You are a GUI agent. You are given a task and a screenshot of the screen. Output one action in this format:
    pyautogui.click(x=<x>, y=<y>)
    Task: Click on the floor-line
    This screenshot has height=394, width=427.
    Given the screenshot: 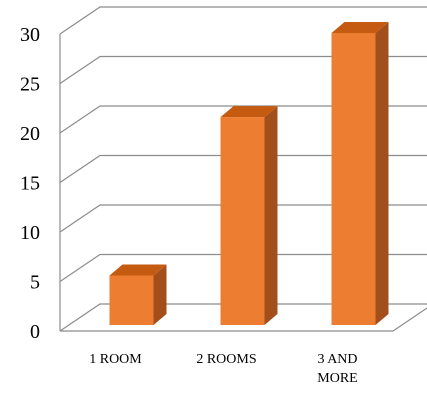 What is the action you would take?
    pyautogui.click(x=243, y=317)
    